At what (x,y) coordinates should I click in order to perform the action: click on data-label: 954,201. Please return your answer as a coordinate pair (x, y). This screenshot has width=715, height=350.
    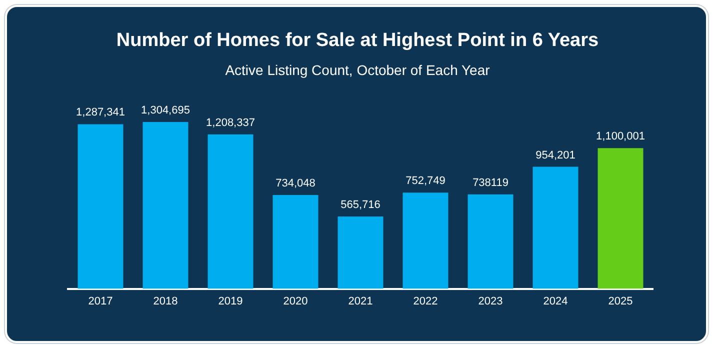
    Looking at the image, I should click on (556, 155).